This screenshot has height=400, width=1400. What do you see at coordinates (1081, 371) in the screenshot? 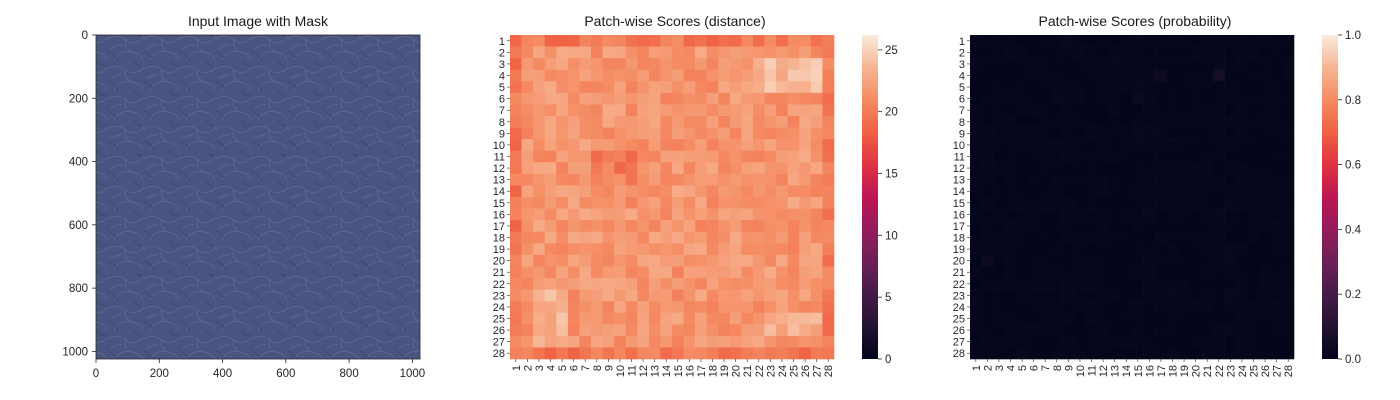
I see `col-label: 10` at bounding box center [1081, 371].